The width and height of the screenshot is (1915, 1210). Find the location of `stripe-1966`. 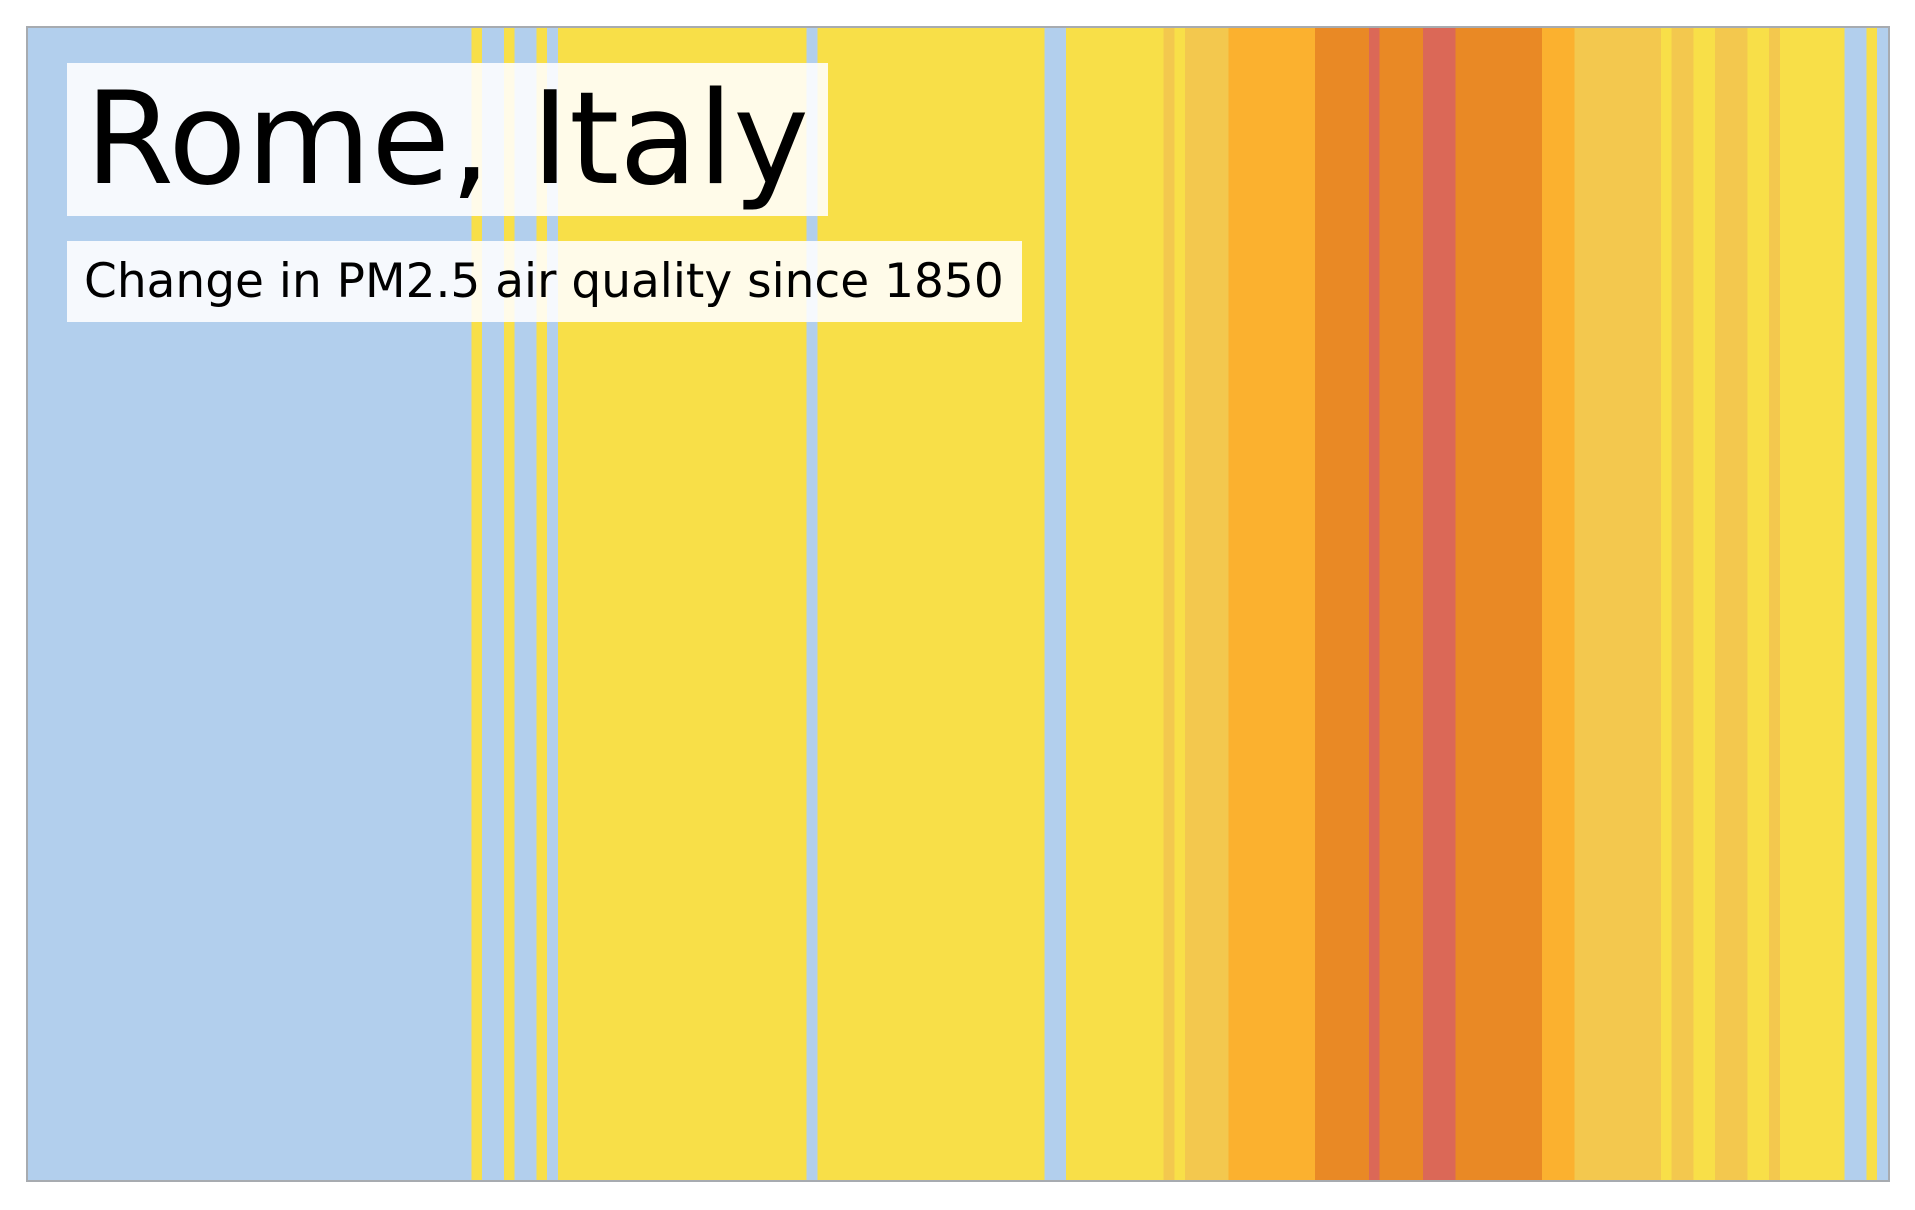

stripe-1966 is located at coordinates (1288, 604).